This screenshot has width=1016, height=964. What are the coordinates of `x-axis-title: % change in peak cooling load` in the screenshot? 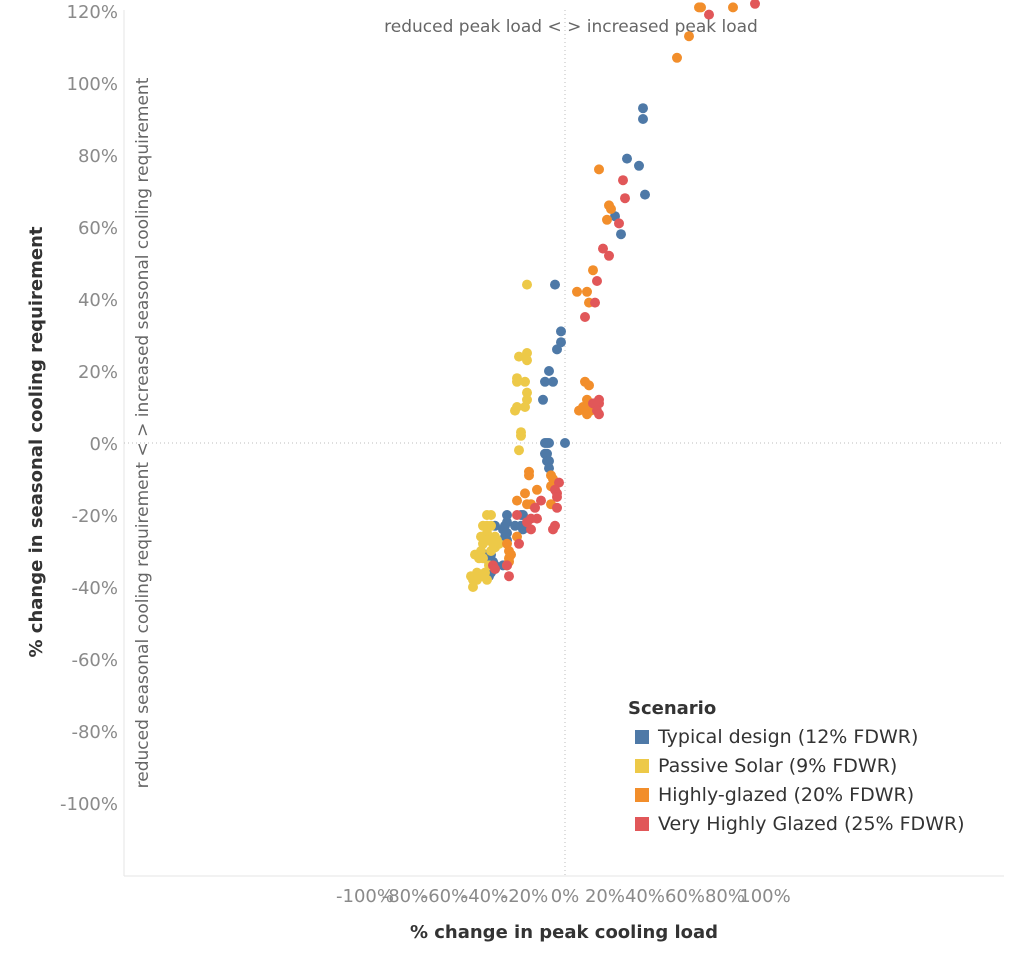 It's located at (564, 932).